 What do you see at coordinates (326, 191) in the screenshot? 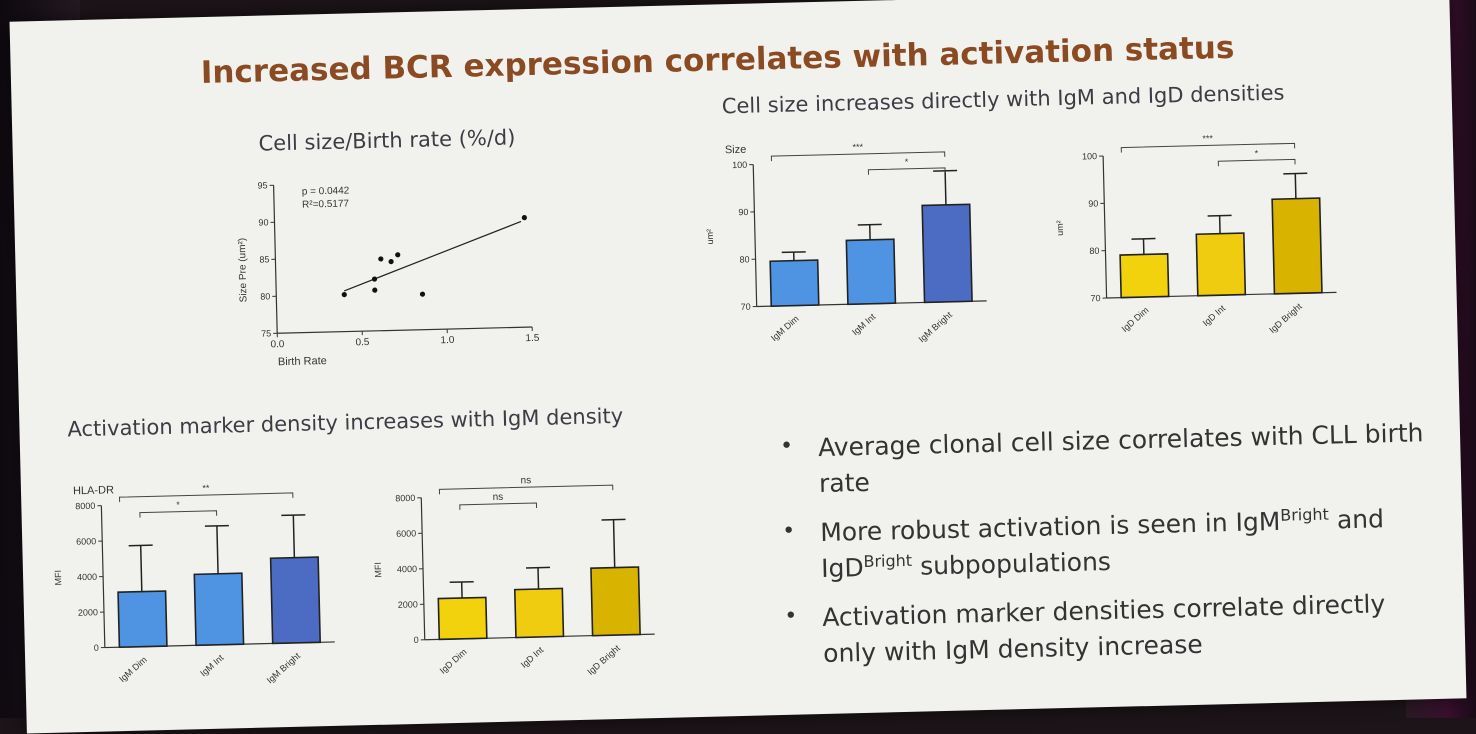
I see `stat-annotation: p = 0.0442` at bounding box center [326, 191].